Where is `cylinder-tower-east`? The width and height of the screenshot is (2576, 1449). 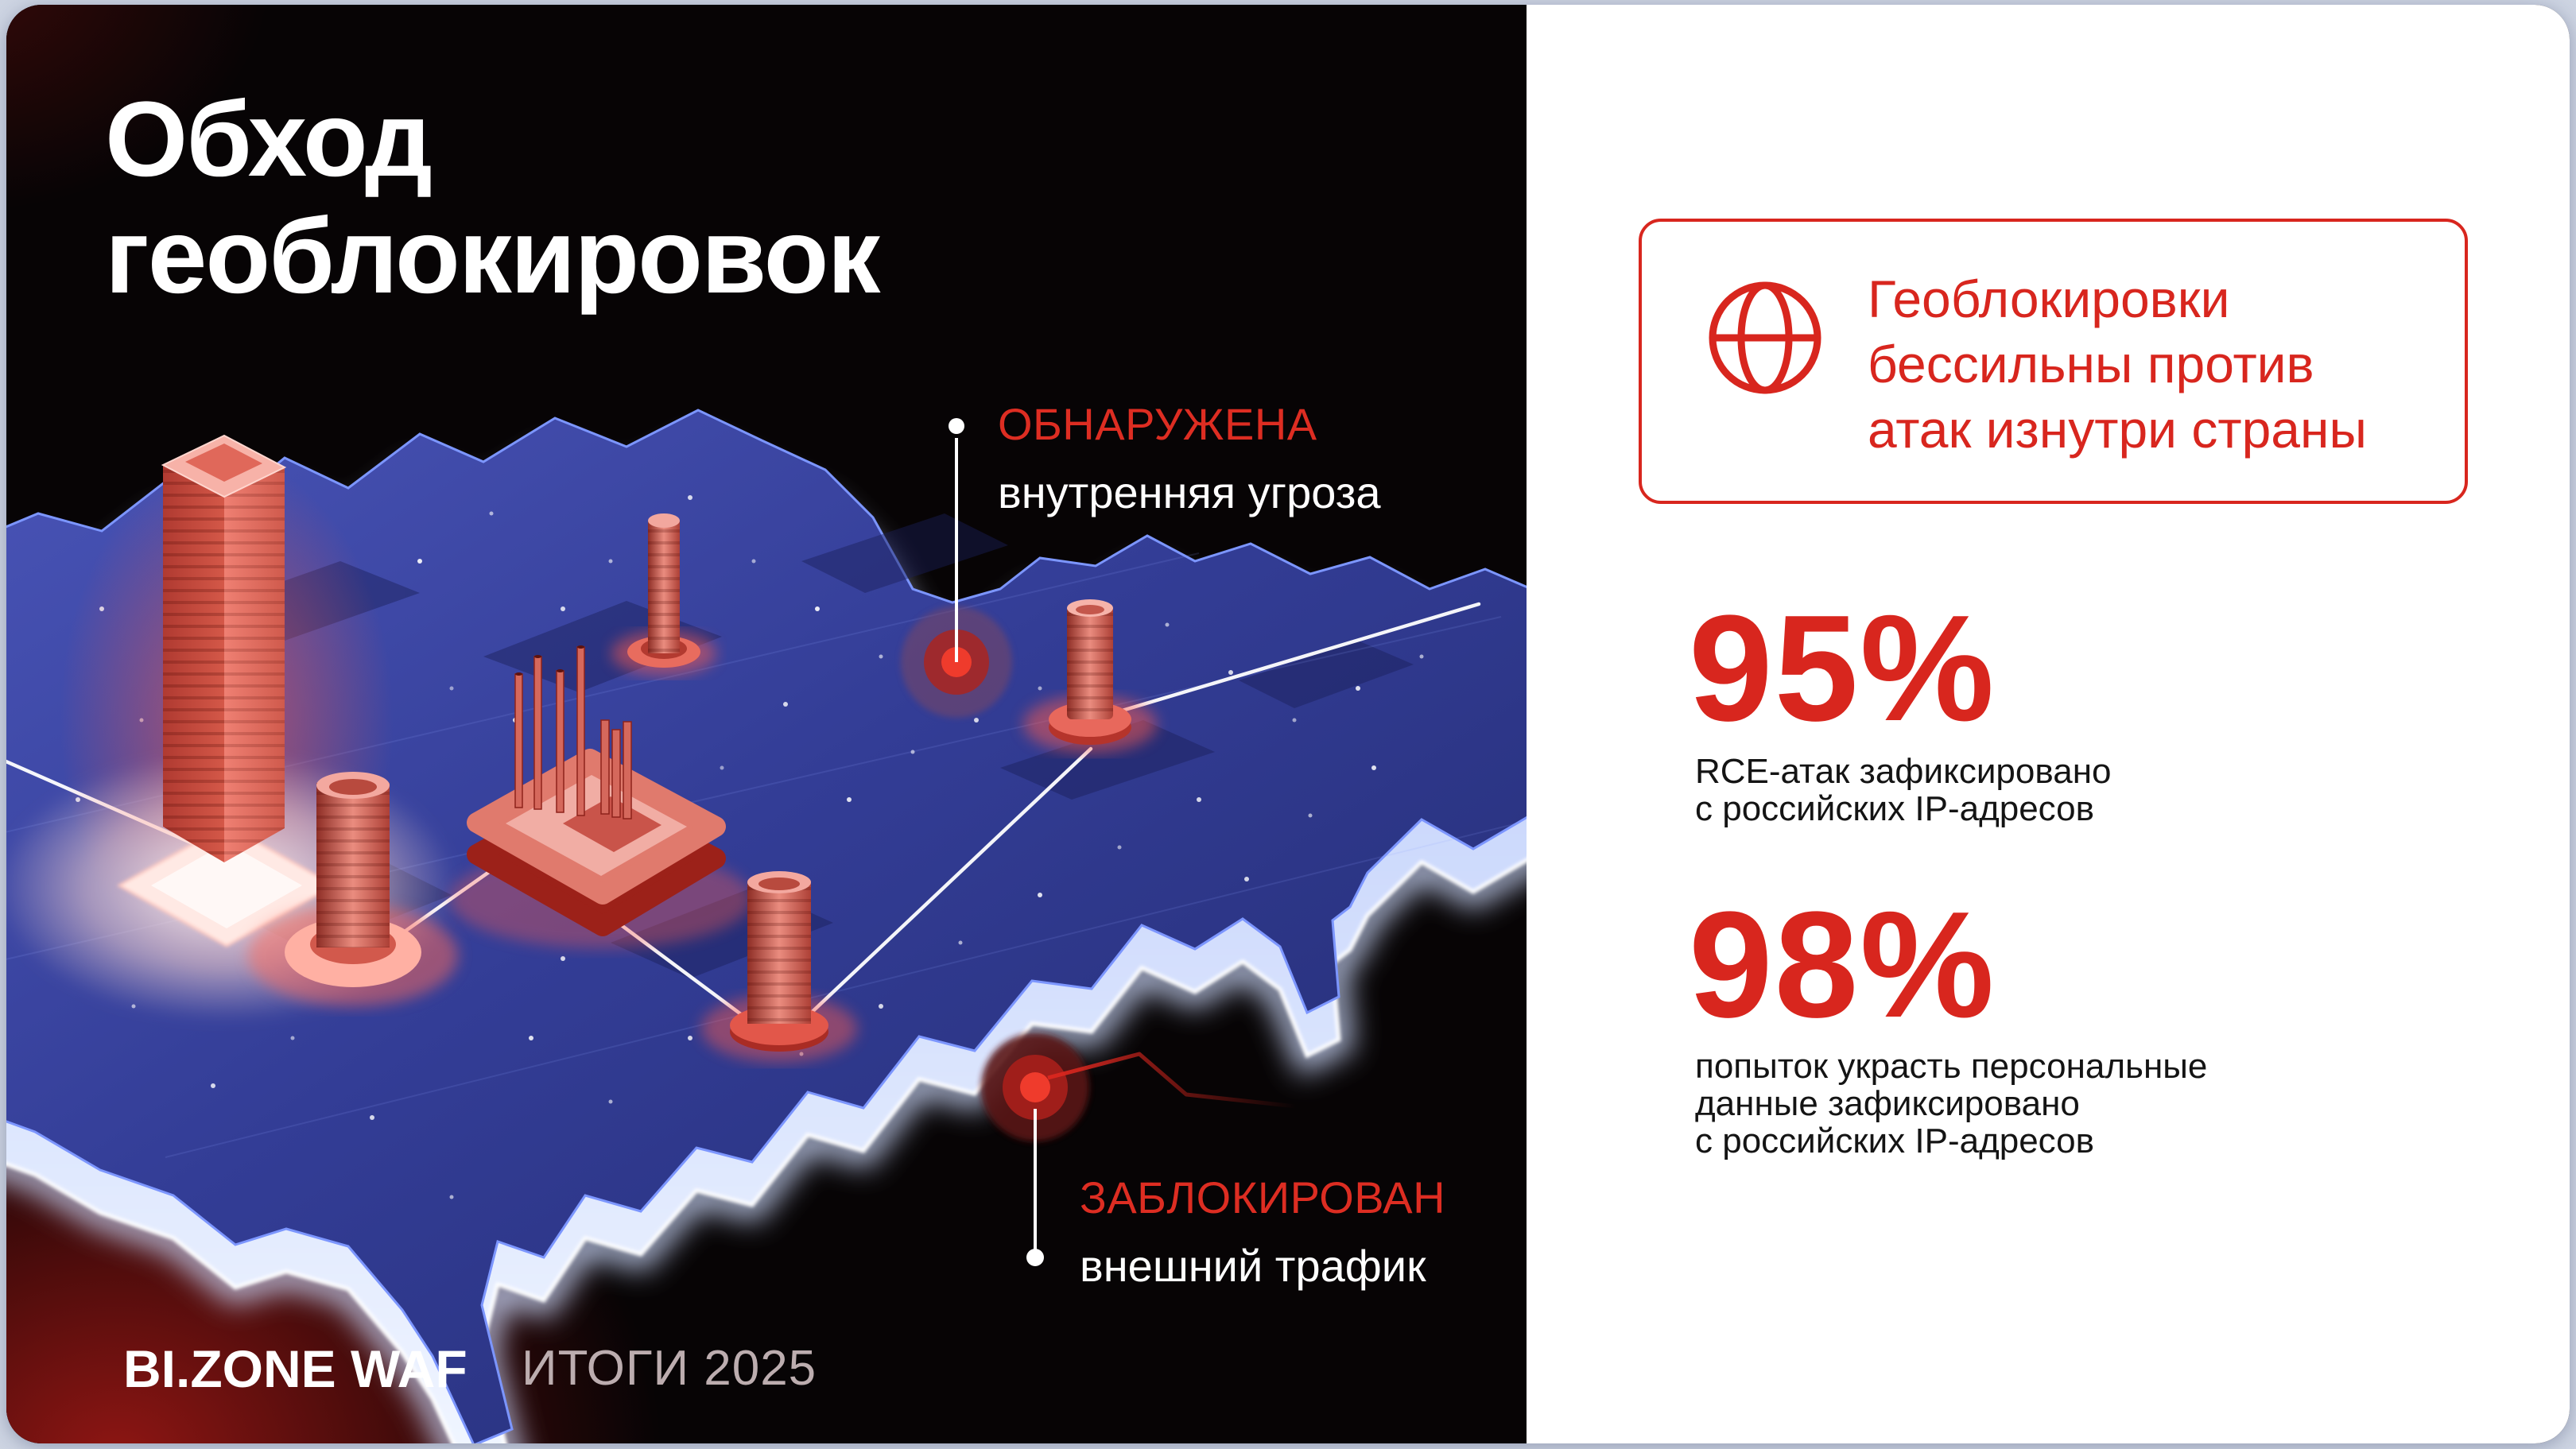
cylinder-tower-east is located at coordinates (1090, 676).